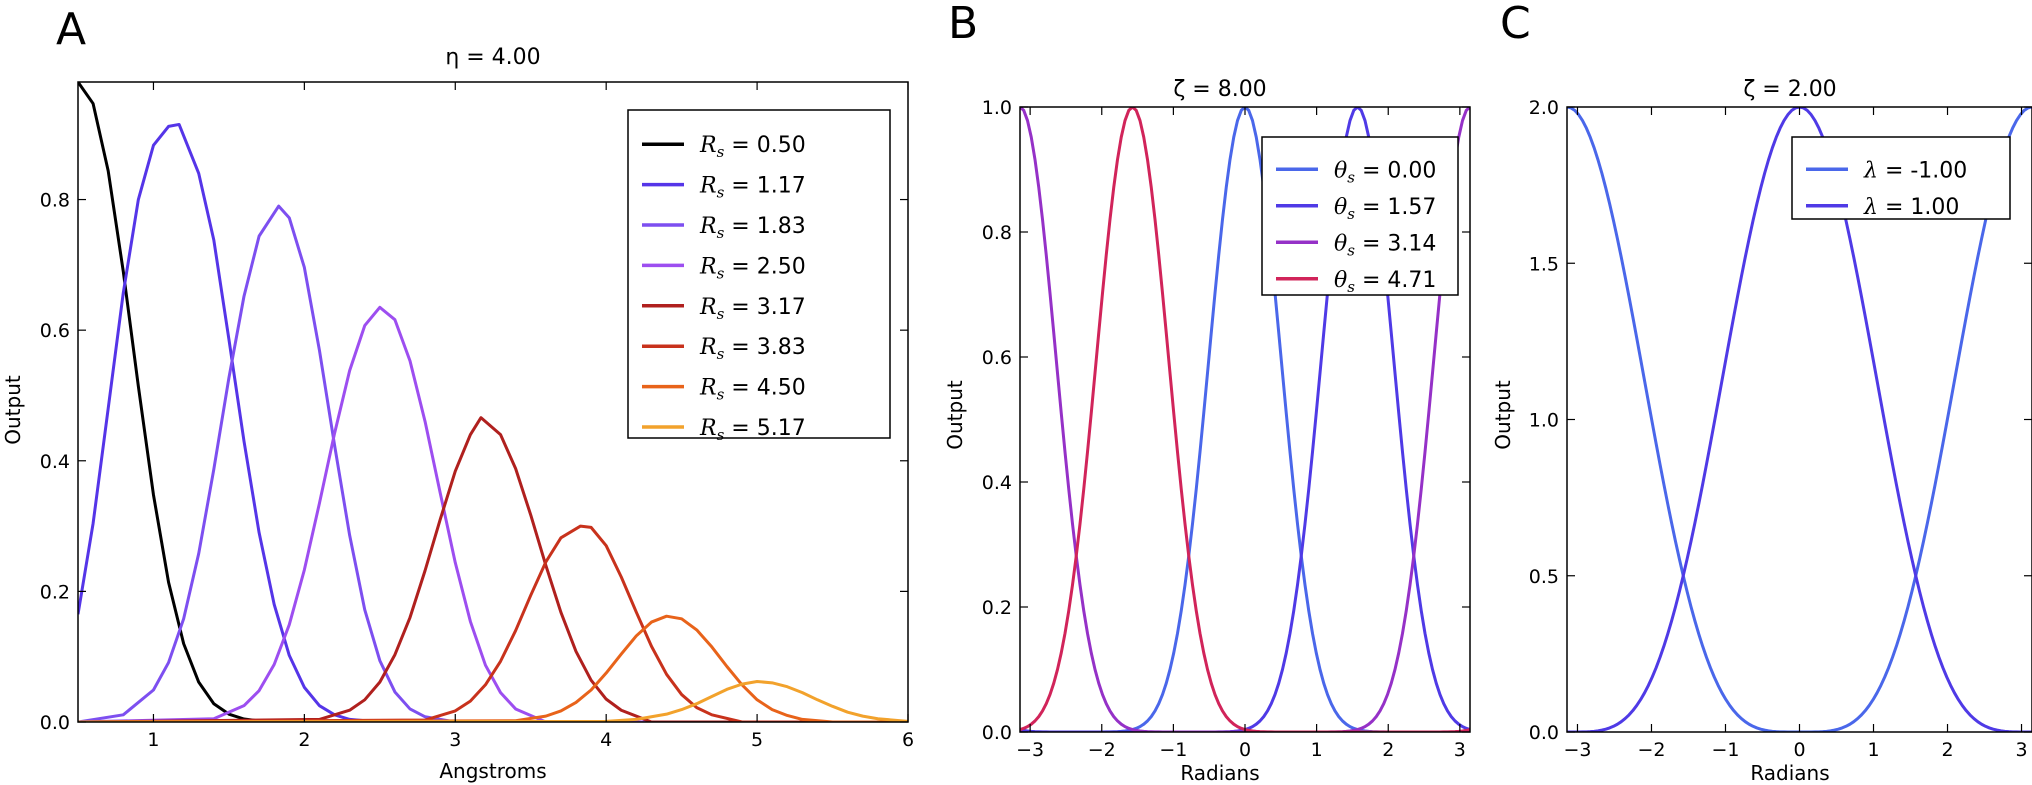  Describe the element at coordinates (752, 430) in the screenshot. I see `legend-label-7: Rs = 5.17` at that location.